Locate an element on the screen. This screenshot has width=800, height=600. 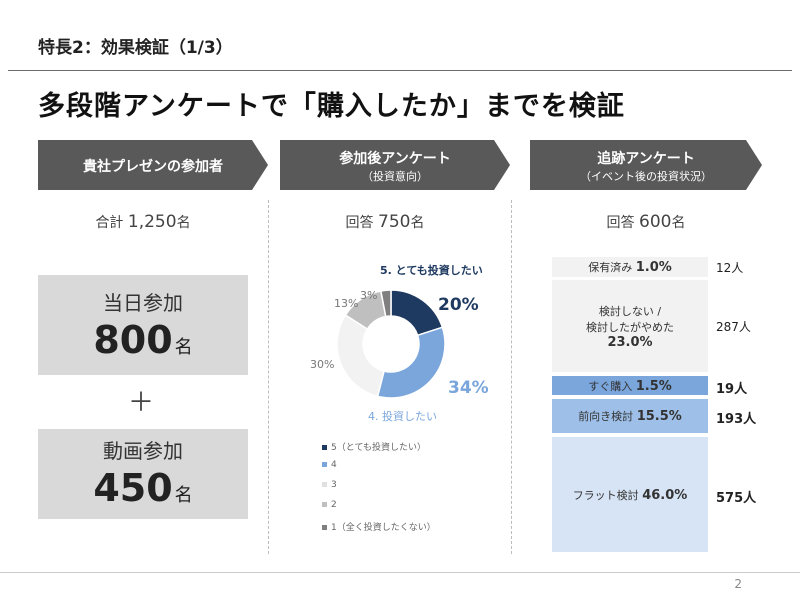
total-value: 1,250 is located at coordinates (152, 222).